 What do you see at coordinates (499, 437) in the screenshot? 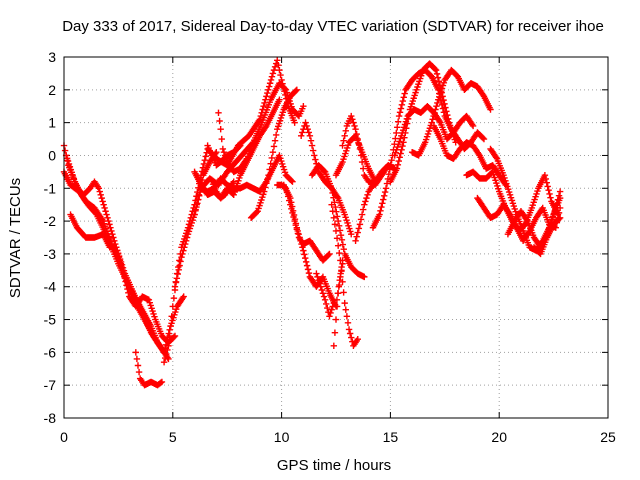
I see `x-tick-label: 20` at bounding box center [499, 437].